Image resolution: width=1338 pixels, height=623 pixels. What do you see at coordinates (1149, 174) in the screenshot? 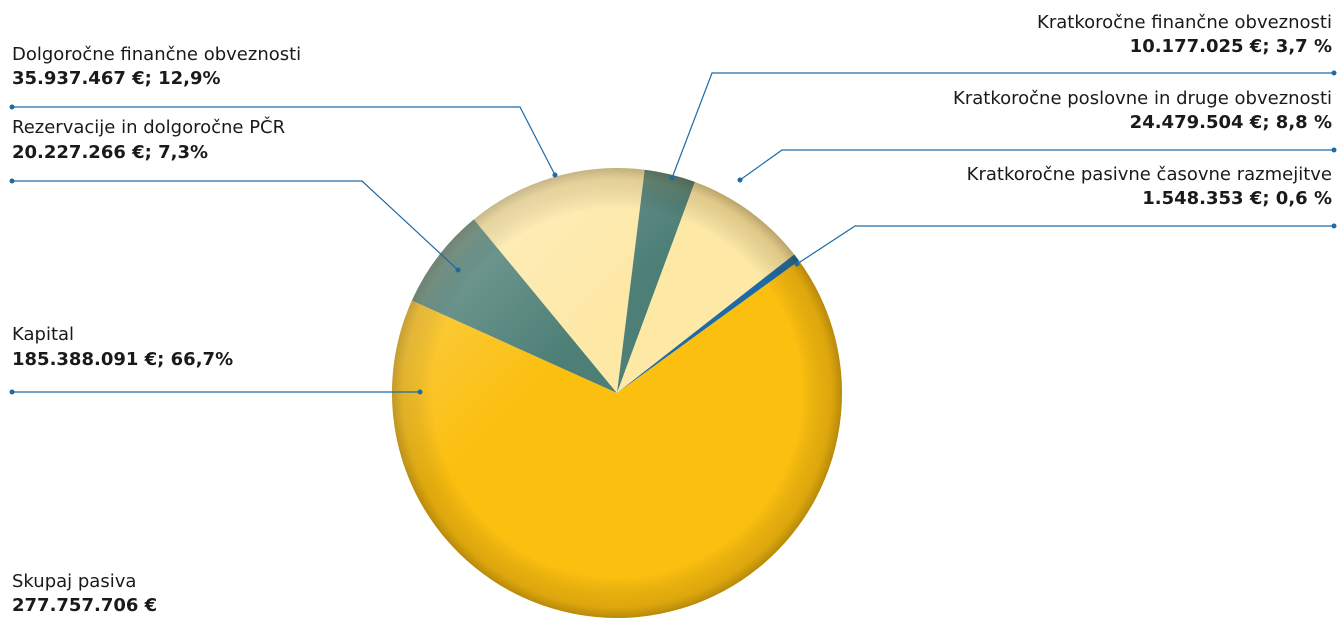
I see `label-name: Kratkoročne pasivne časovne razmejitve` at bounding box center [1149, 174].